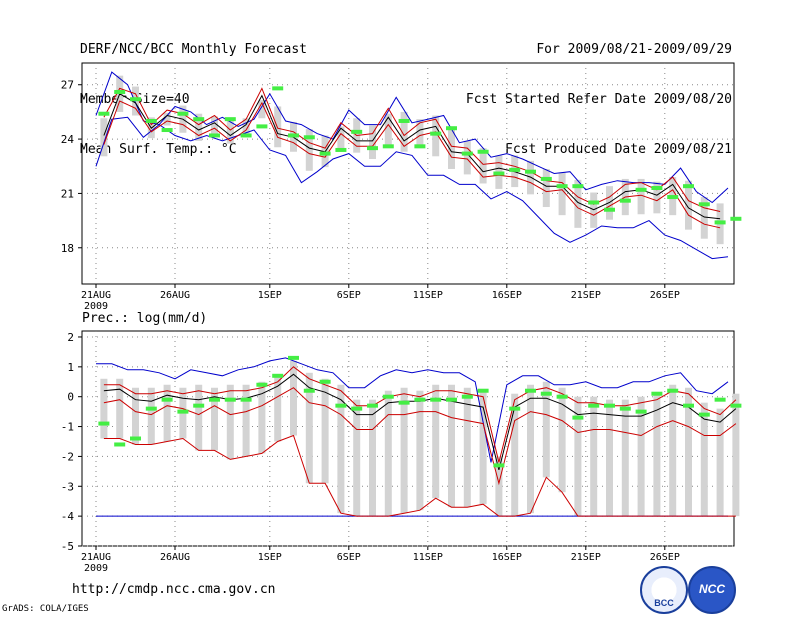 Image resolution: width=800 pixels, height=618 pixels. I want to click on x-tick-label: 6SEP, so click(349, 557).